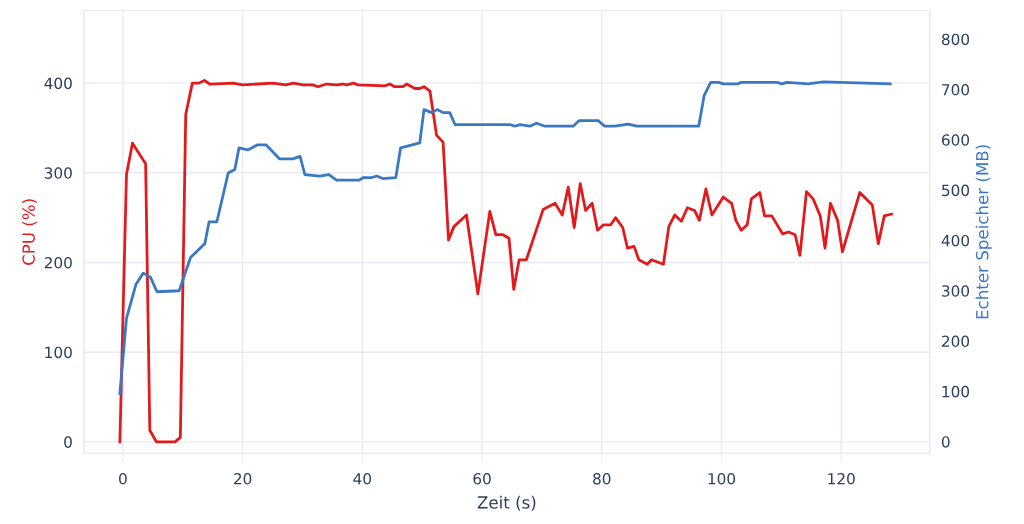  What do you see at coordinates (955, 39) in the screenshot?
I see `y2-tick-label: 800` at bounding box center [955, 39].